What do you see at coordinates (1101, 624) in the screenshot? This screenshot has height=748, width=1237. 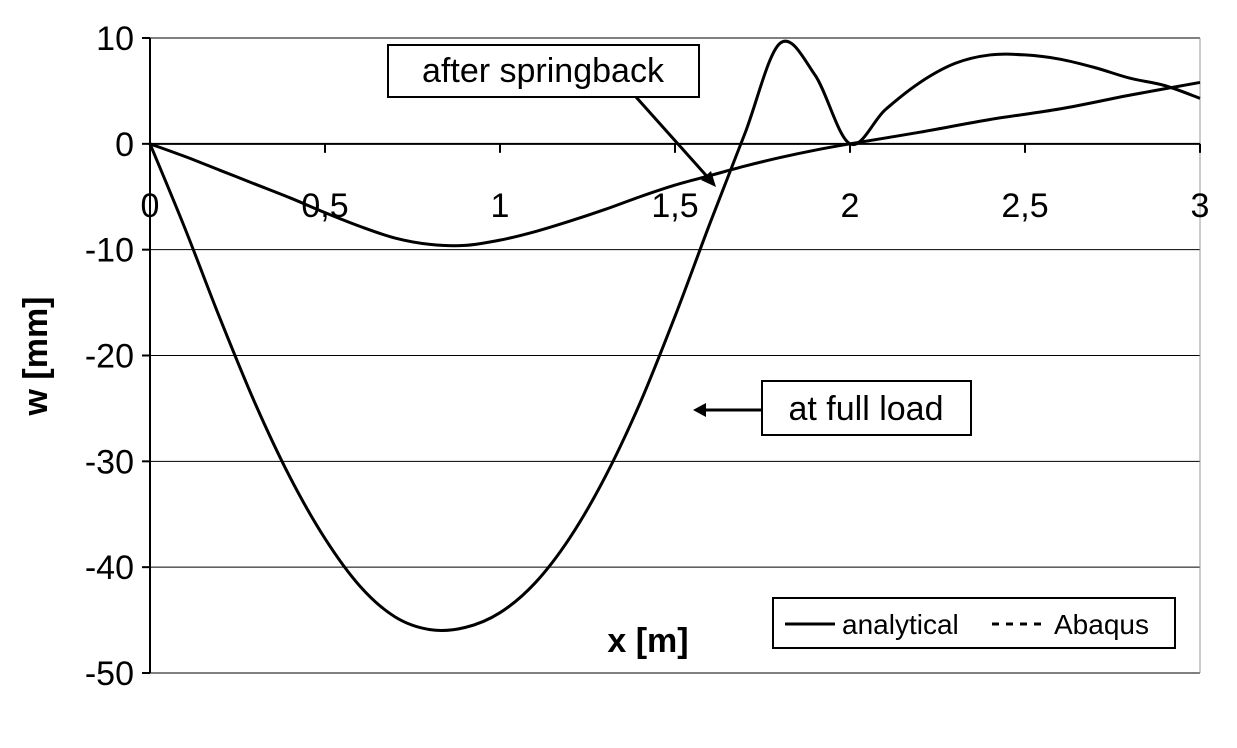 I see `legend-label-abaqus: Abaqus` at bounding box center [1101, 624].